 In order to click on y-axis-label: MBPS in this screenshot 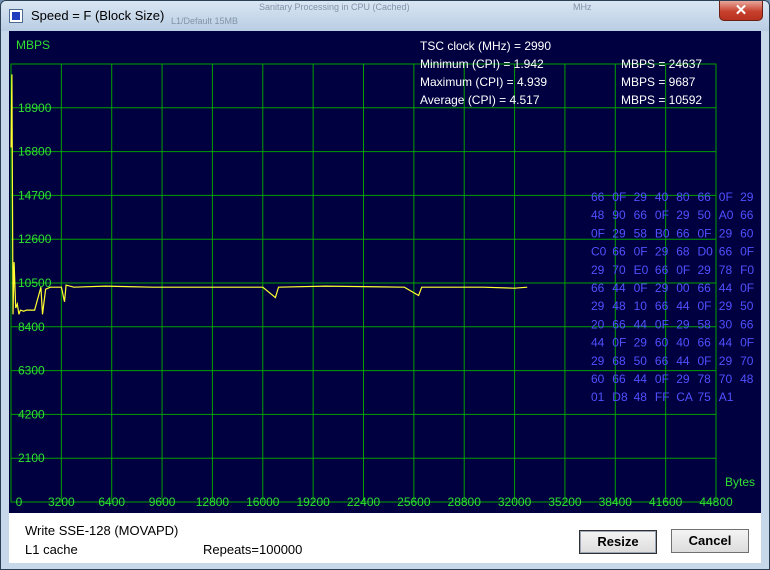, I will do `click(33, 45)`.